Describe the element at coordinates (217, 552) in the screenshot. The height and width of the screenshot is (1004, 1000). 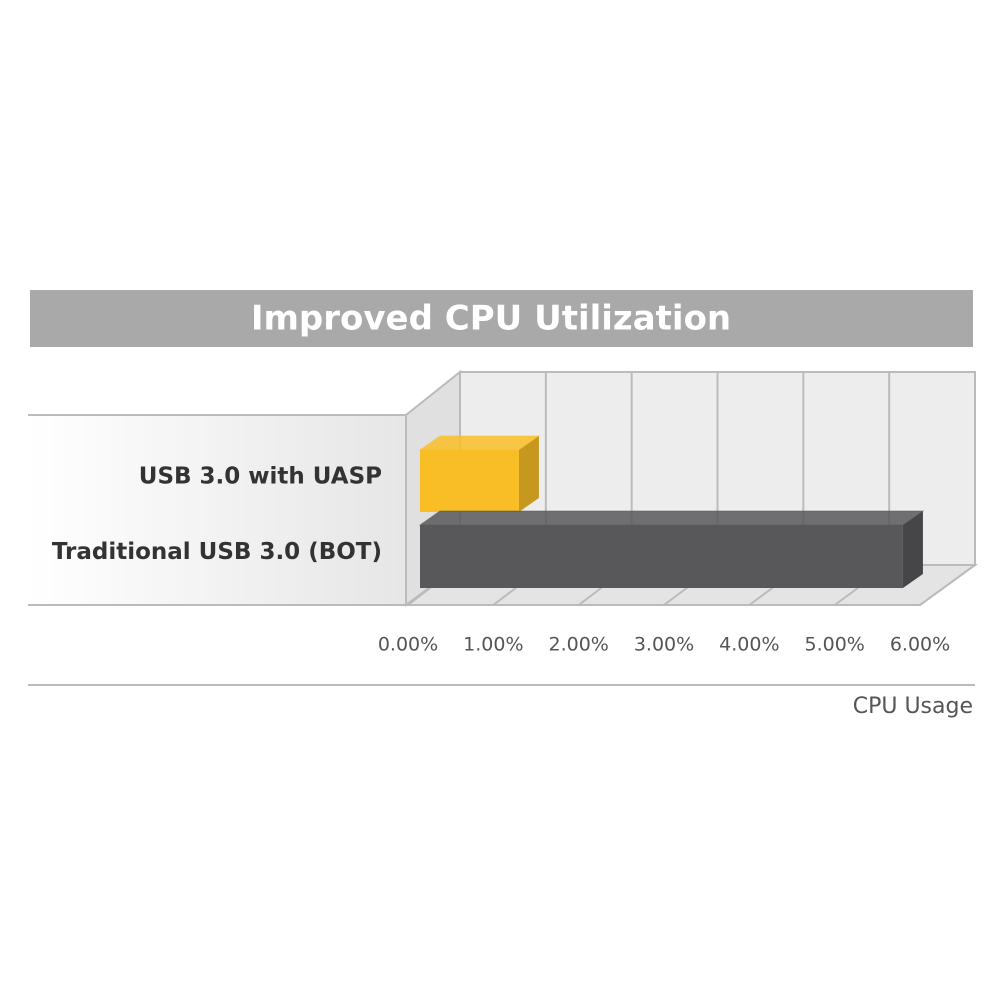
I see `y-tick-label: Traditional USB 3.0 (BOT)` at that location.